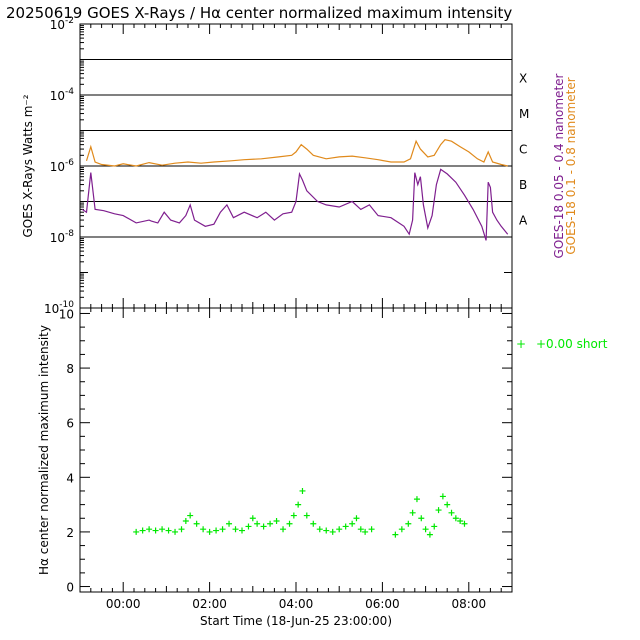  What do you see at coordinates (70, 588) in the screenshot?
I see `halpha-y-tick-label: 0` at bounding box center [70, 588].